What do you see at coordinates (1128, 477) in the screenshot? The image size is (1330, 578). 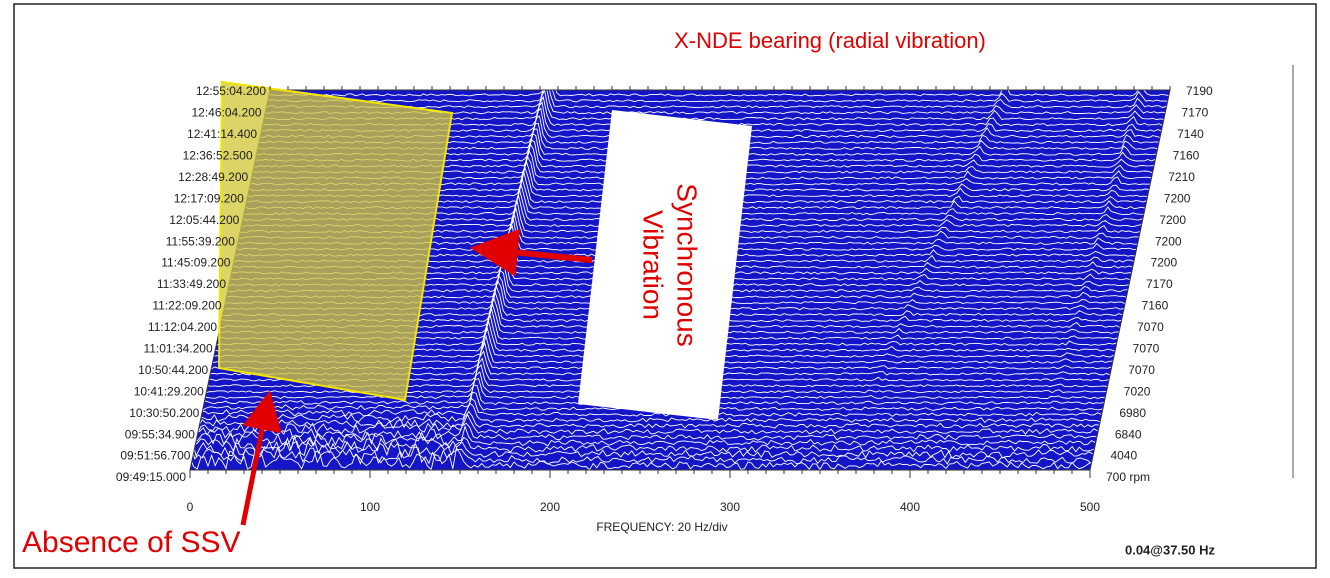 I see `rpm-label: 700 rpm` at bounding box center [1128, 477].